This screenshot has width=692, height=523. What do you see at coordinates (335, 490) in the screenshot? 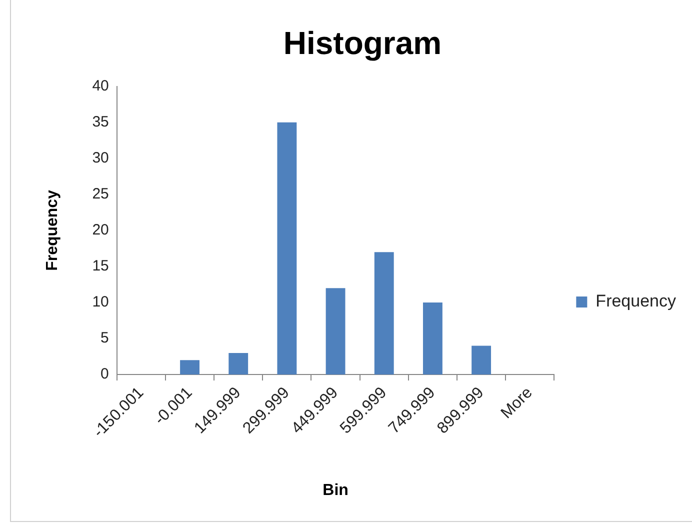
I see `x-axis-title: Bin` at bounding box center [335, 490].